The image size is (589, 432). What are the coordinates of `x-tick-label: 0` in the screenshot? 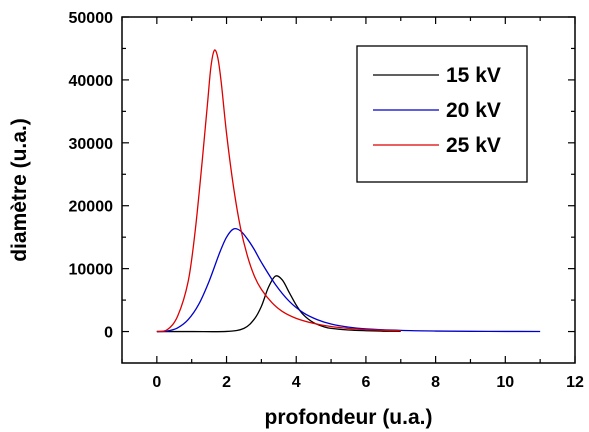 It's located at (156, 382).